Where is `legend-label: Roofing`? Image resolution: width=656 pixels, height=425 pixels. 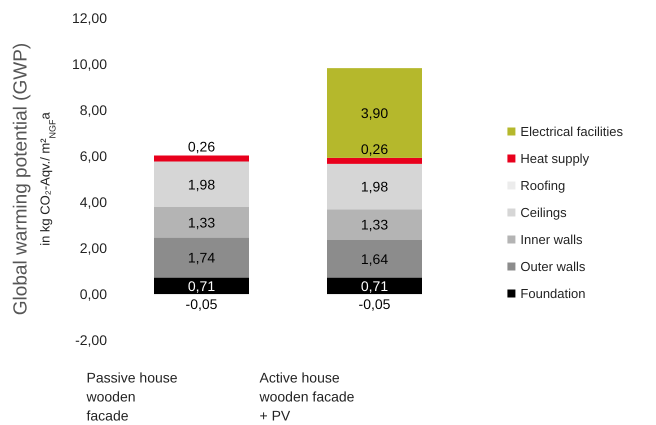
legend-label: Roofing is located at coordinates (543, 185).